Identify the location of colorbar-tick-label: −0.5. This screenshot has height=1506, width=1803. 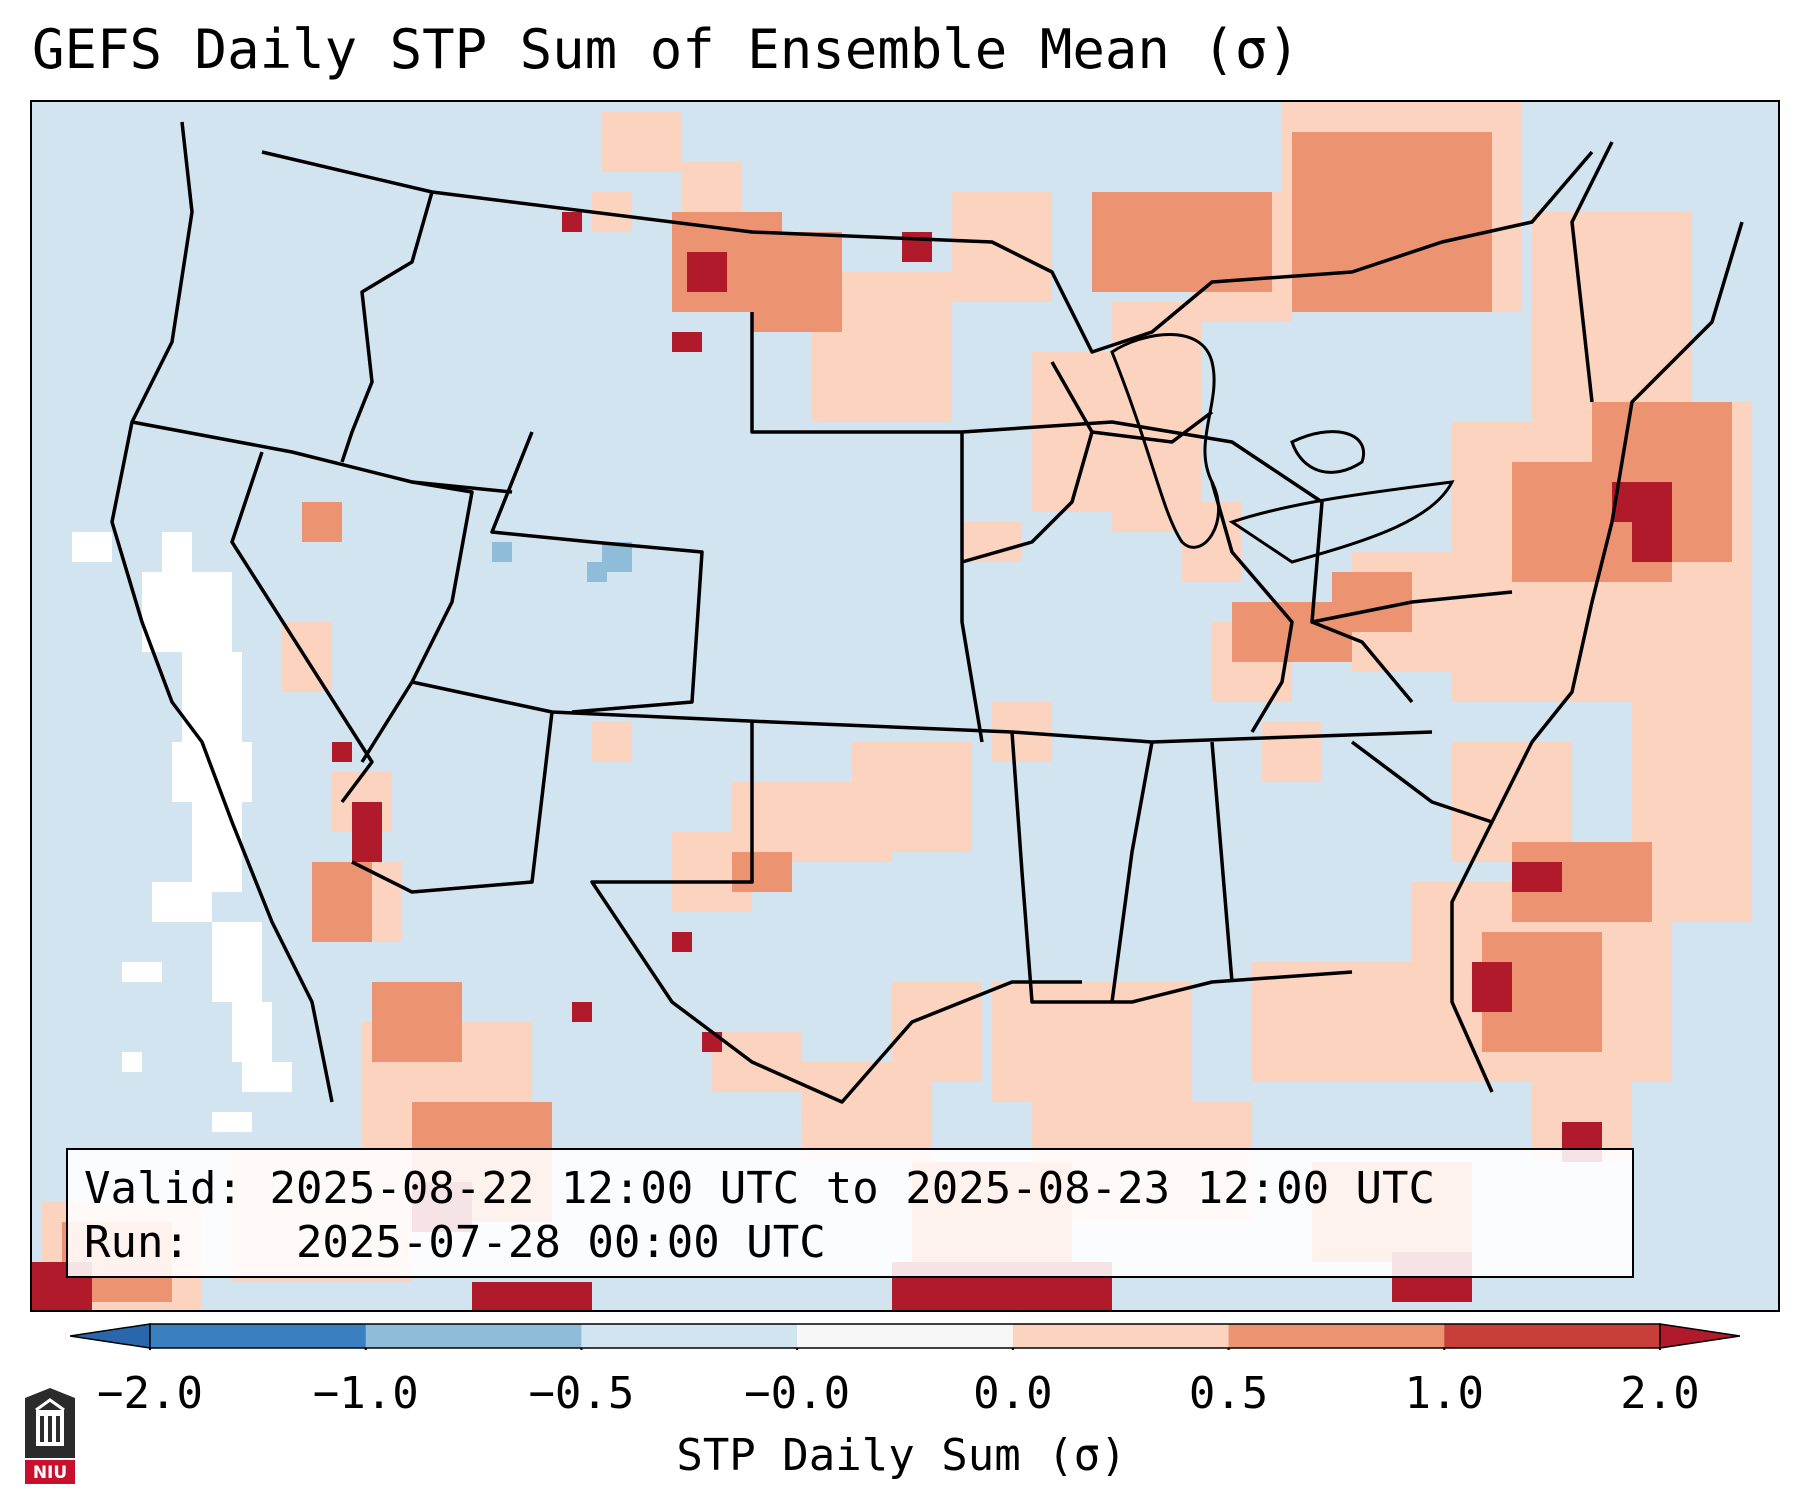
(581, 1393).